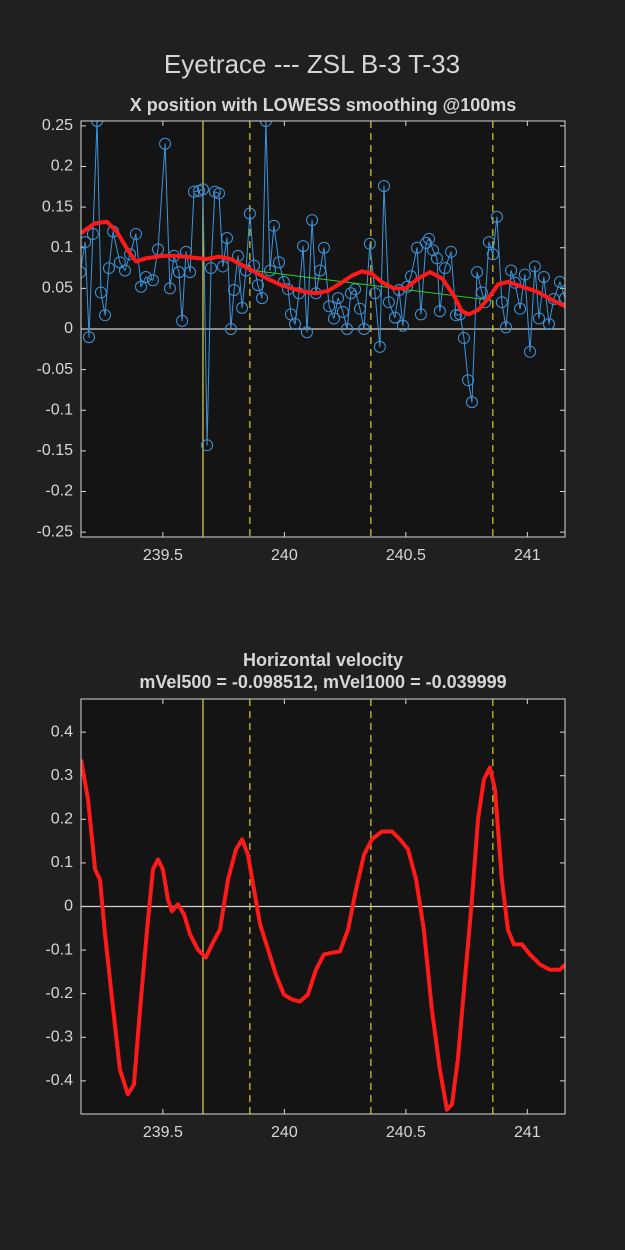  Describe the element at coordinates (57, 288) in the screenshot. I see `y-tick-label: 0.05` at that location.